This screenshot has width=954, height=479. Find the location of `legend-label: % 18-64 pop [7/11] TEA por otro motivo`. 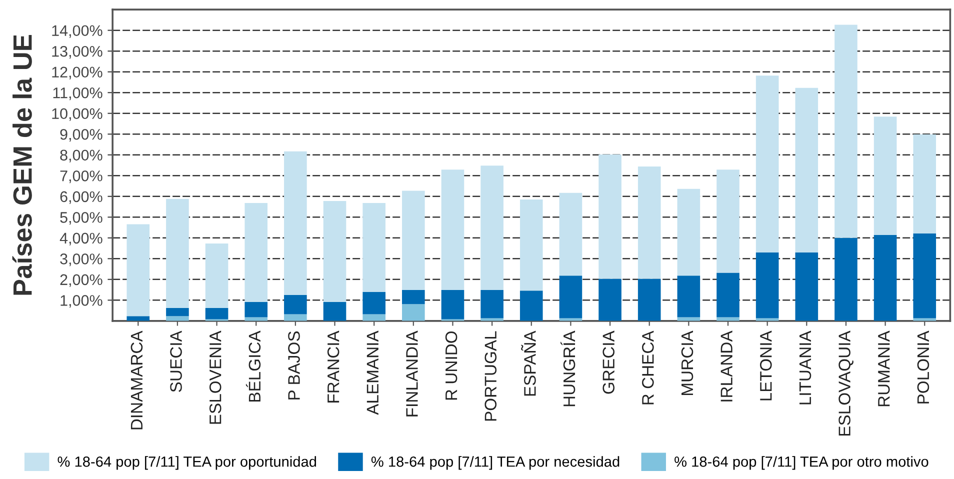

legend-label: % 18-64 pop [7/11] TEA por otro motivo is located at coordinates (801, 463).